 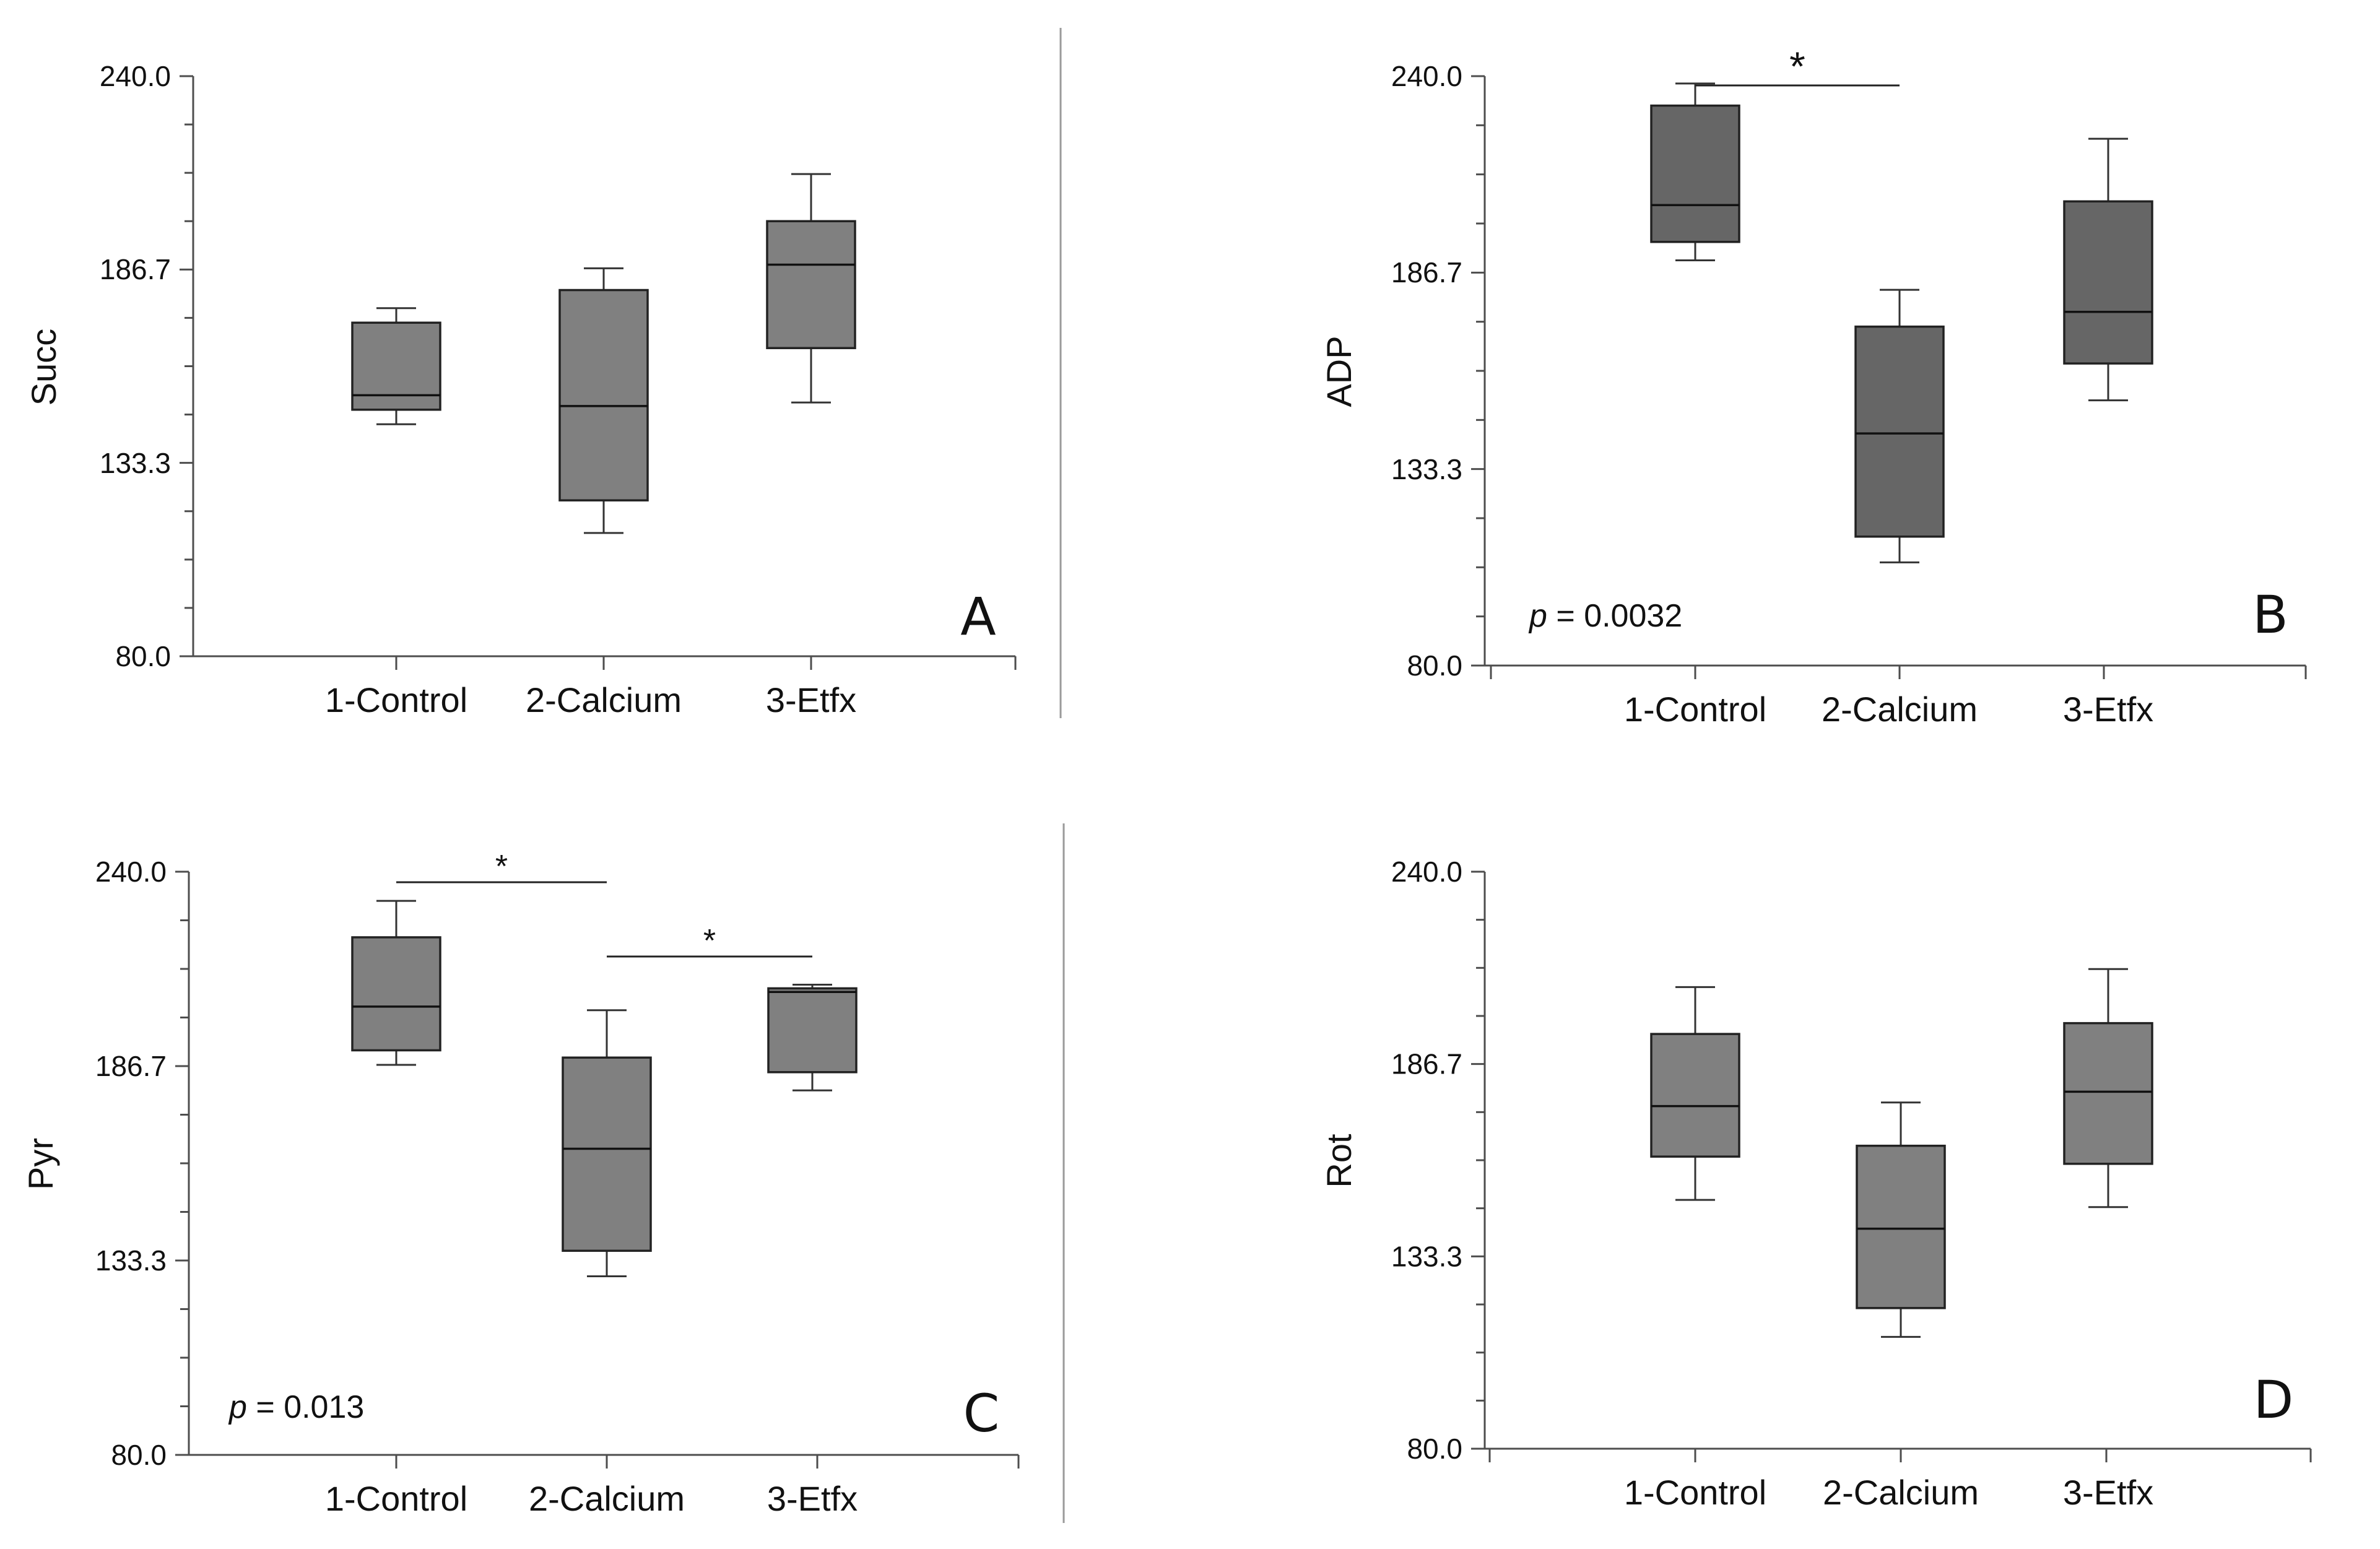 I want to click on panel-d-category-label: 2-Calcium, so click(x=1901, y=1492).